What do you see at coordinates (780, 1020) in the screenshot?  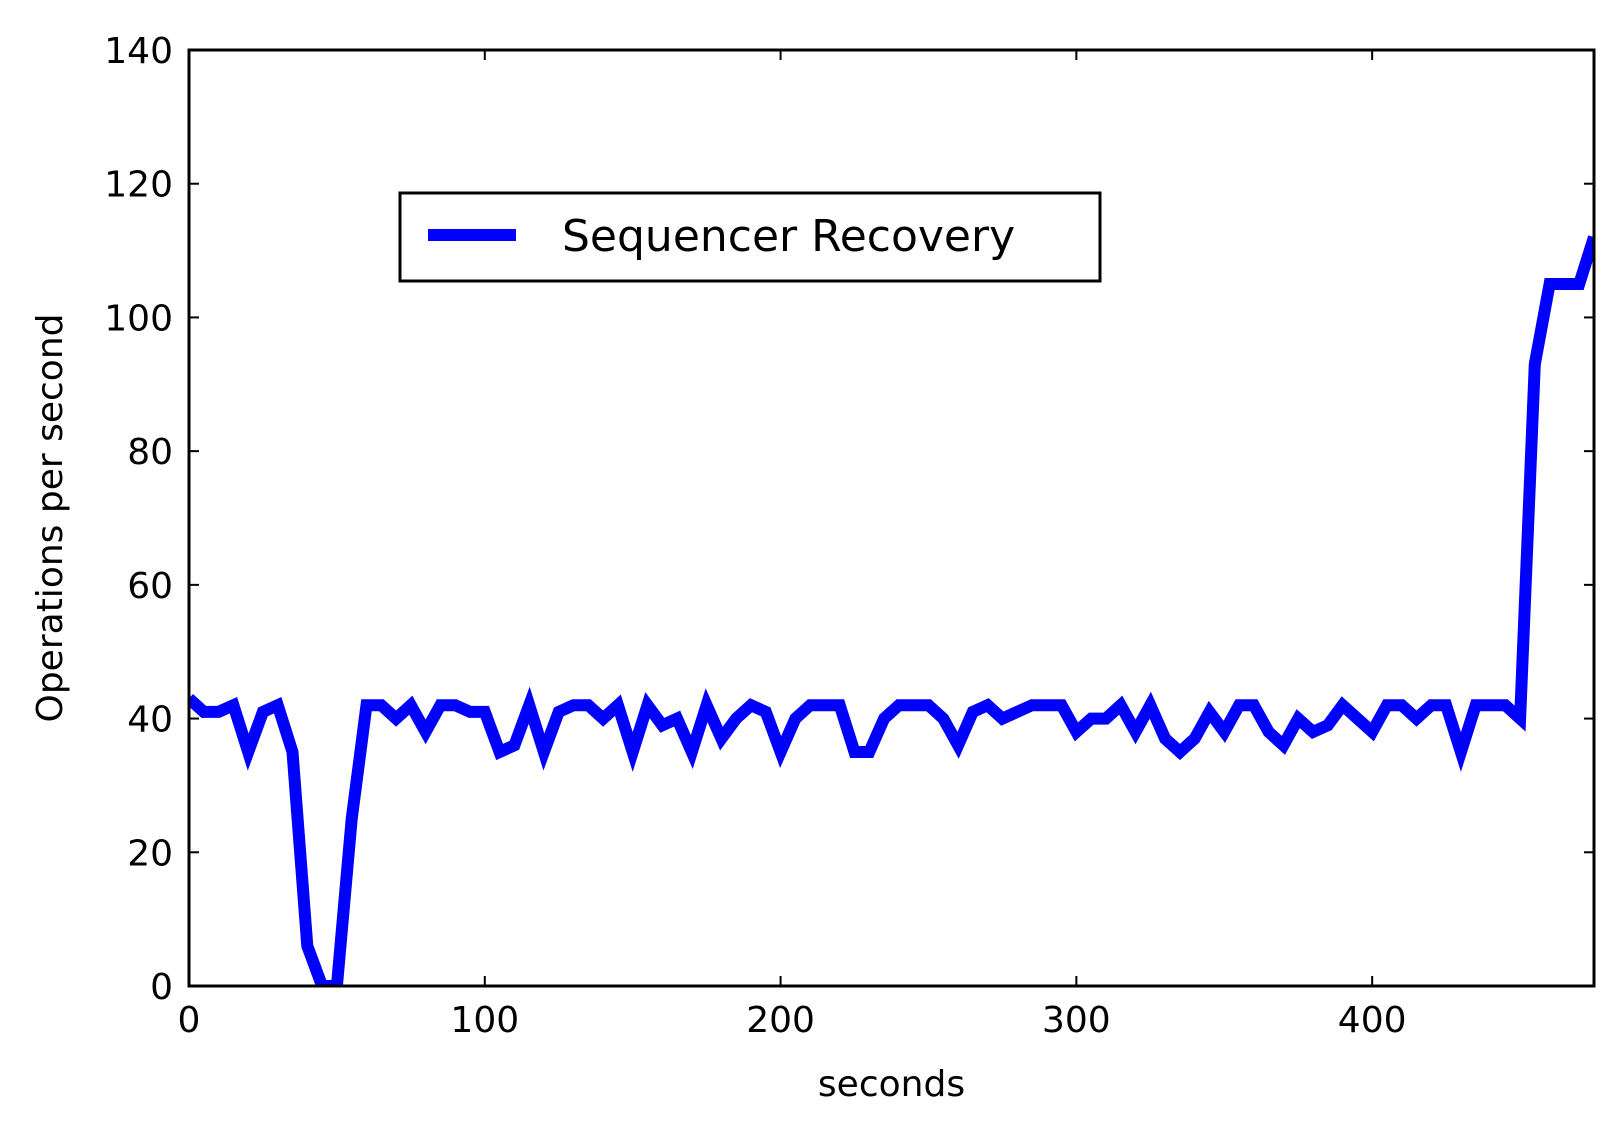 I see `x-tick-label: 200` at bounding box center [780, 1020].